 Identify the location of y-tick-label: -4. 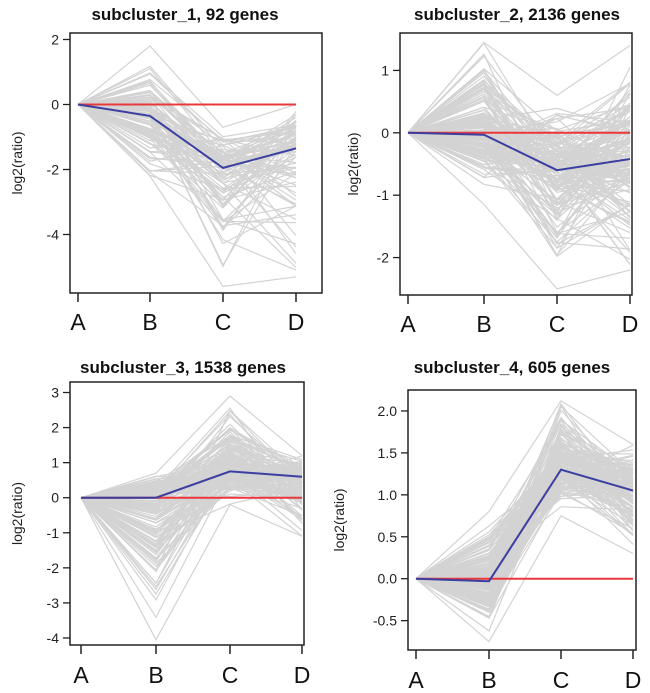
(53, 638).